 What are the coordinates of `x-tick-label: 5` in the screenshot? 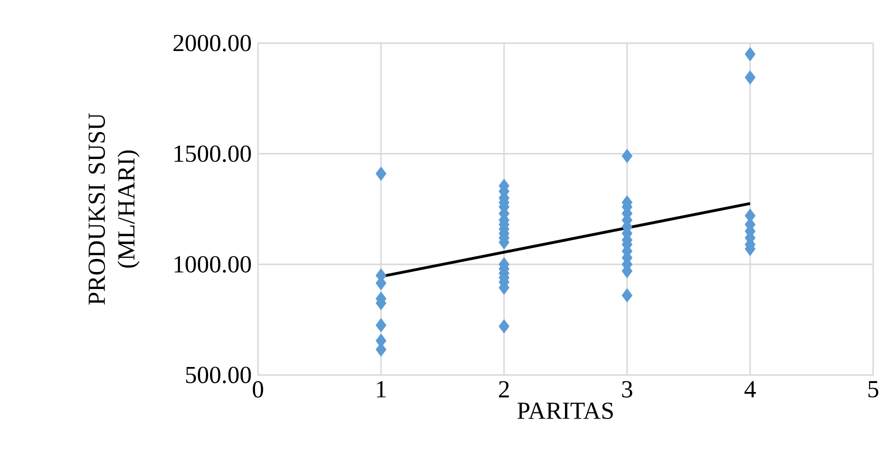 It's located at (873, 389).